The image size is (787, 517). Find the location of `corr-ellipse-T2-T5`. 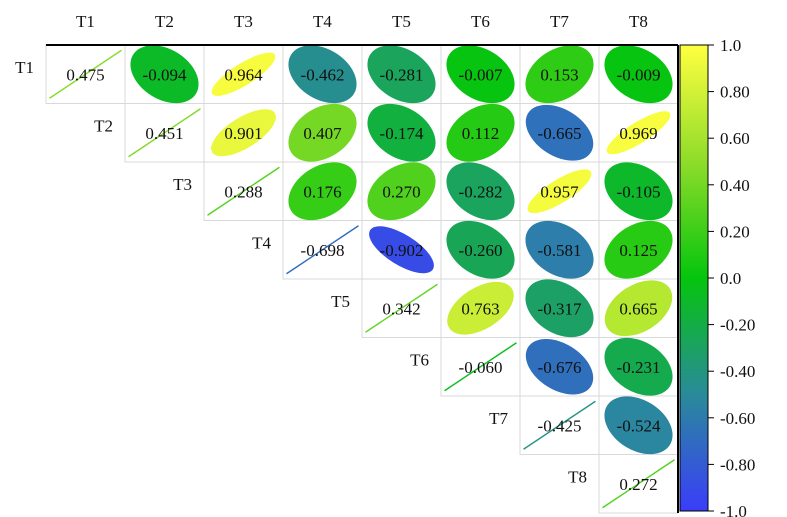

corr-ellipse-T2-T5 is located at coordinates (401, 132).